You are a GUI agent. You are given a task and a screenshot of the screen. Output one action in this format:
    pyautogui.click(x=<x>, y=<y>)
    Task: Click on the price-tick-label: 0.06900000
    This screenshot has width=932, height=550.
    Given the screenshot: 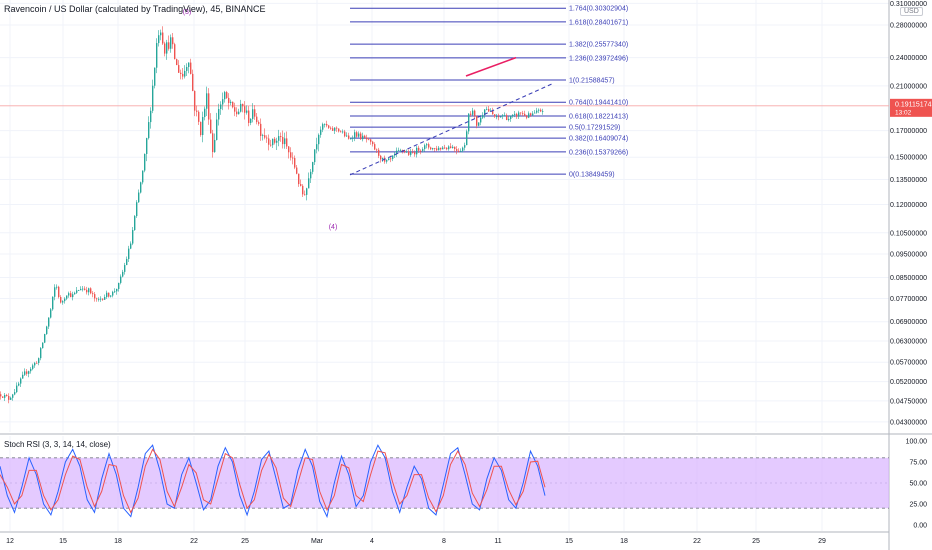 What is the action you would take?
    pyautogui.click(x=908, y=322)
    